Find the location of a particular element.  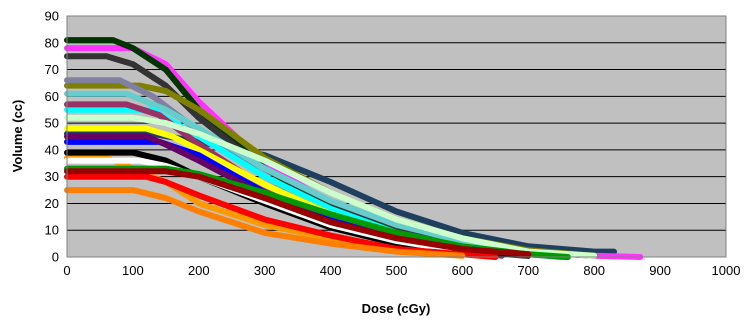

x-tick-label: 200 is located at coordinates (199, 270).